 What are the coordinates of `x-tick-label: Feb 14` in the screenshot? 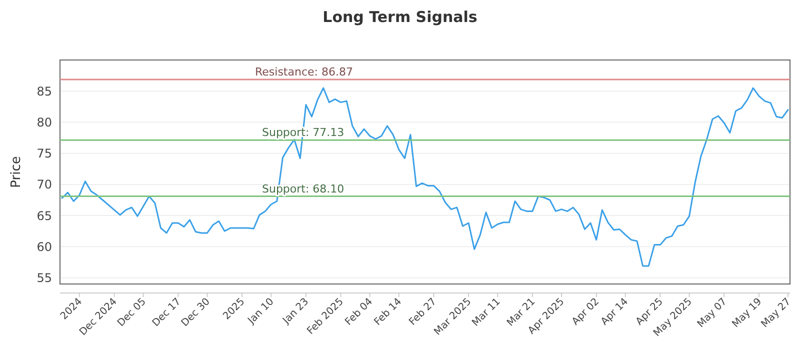 It's located at (388, 312).